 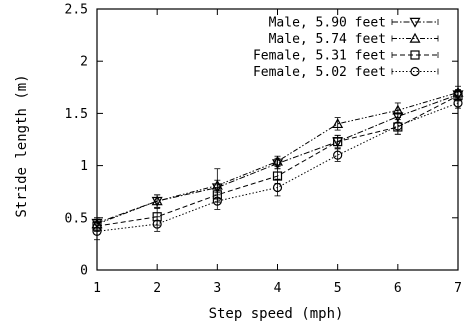 I want to click on legend-item: Female, 5.02 feet, so click(x=346, y=72).